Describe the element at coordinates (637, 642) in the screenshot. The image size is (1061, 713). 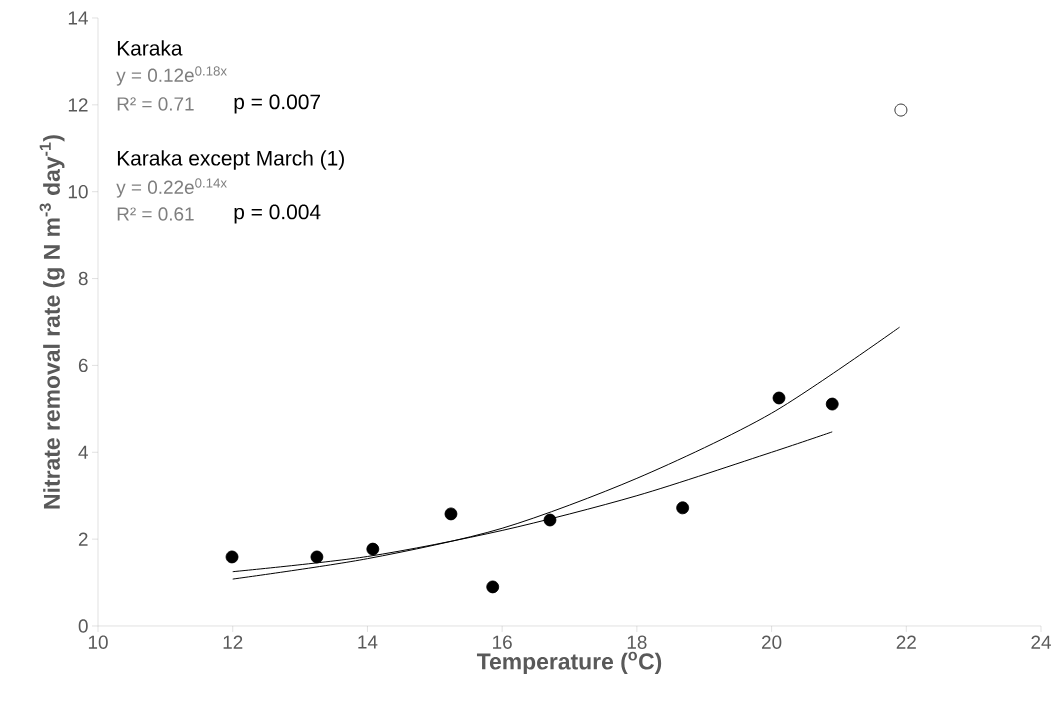
I see `x-tick-label: 18` at that location.